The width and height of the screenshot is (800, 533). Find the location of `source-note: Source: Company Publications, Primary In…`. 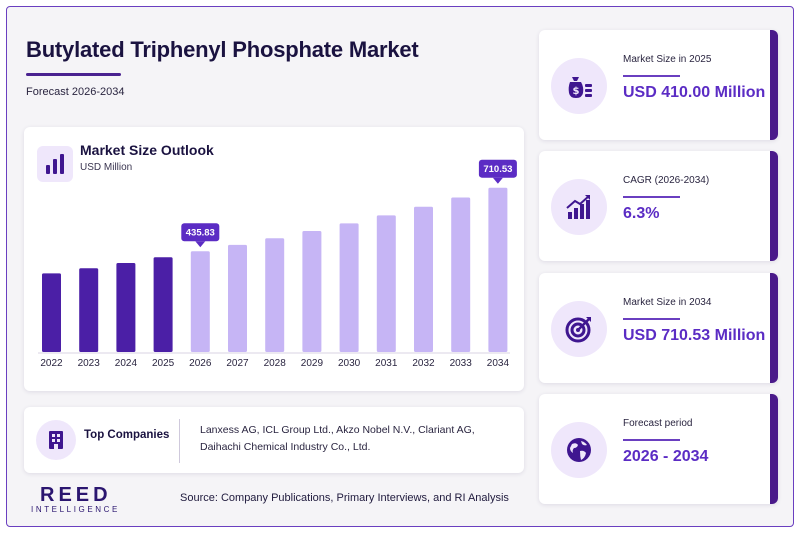

source-note: Source: Company Publications, Primary In… is located at coordinates (344, 498).